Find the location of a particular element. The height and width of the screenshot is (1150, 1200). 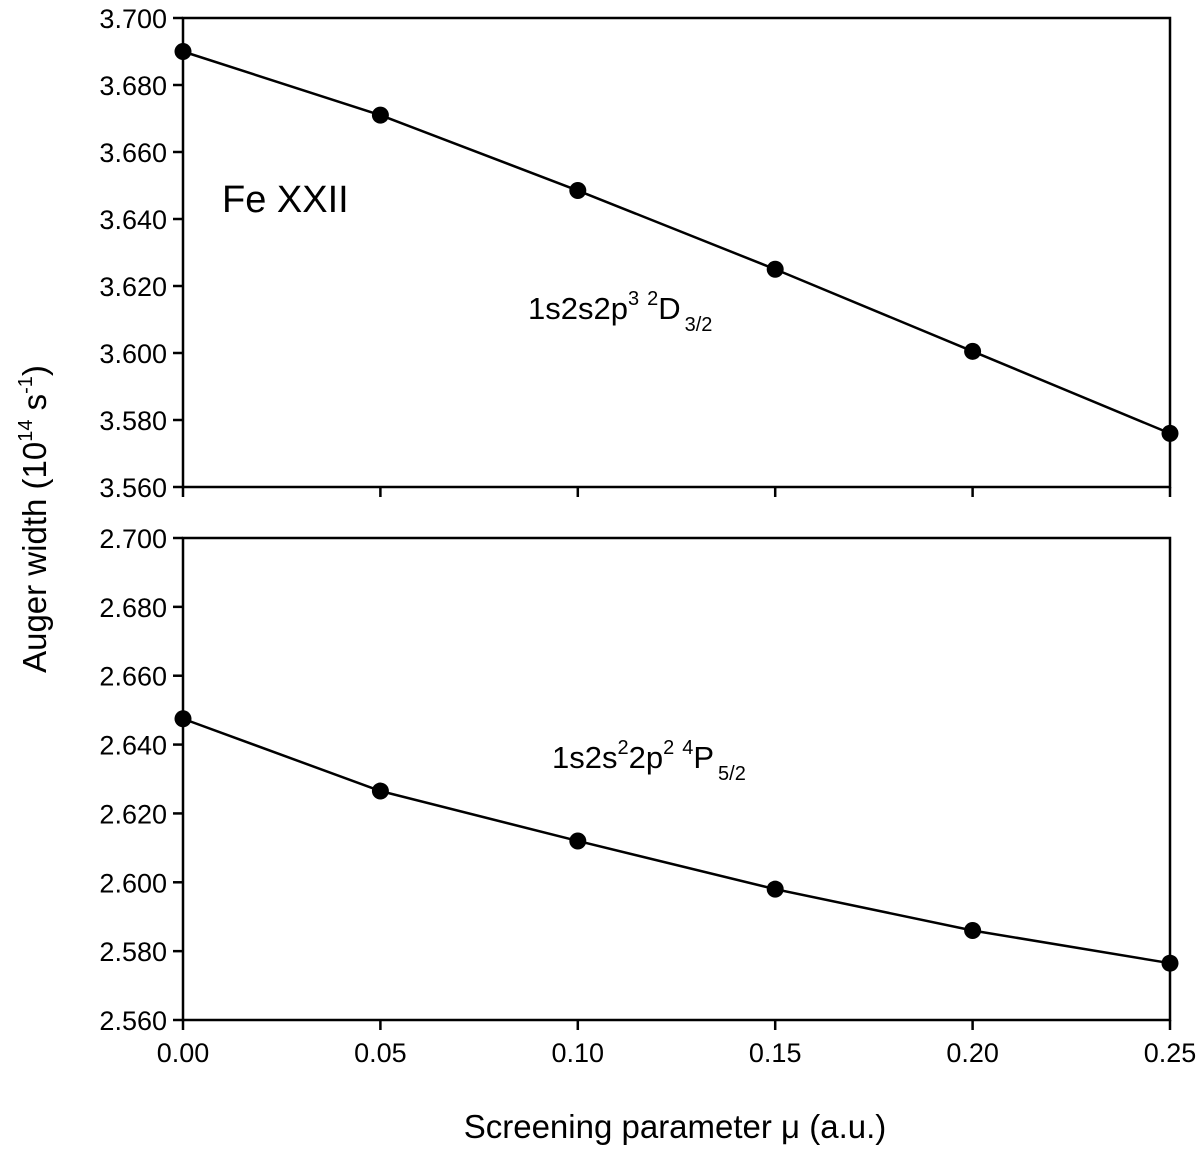

y-tick-label: 3.620 is located at coordinates (133, 287).